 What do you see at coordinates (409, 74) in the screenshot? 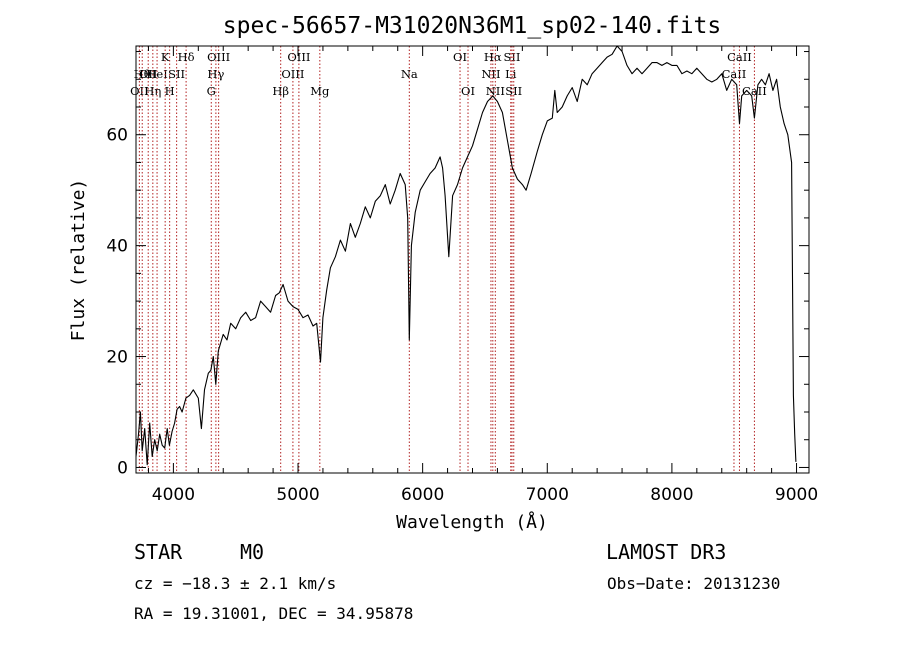
I see `line-label-16: Na` at bounding box center [409, 74].